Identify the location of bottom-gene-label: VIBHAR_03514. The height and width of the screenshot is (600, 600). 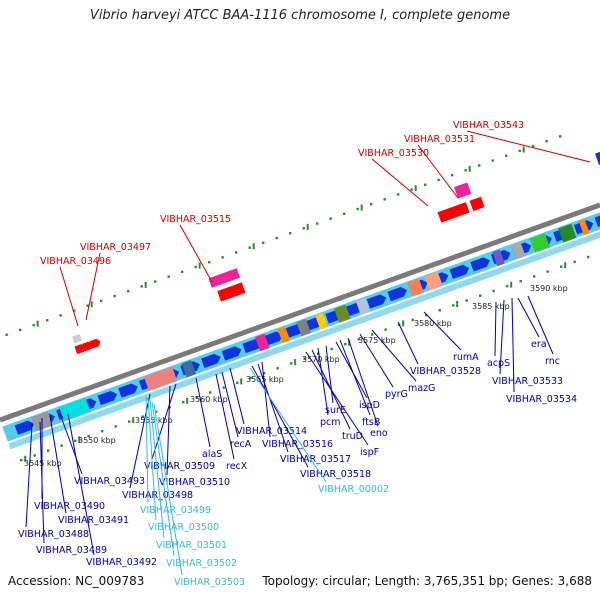
(271, 431).